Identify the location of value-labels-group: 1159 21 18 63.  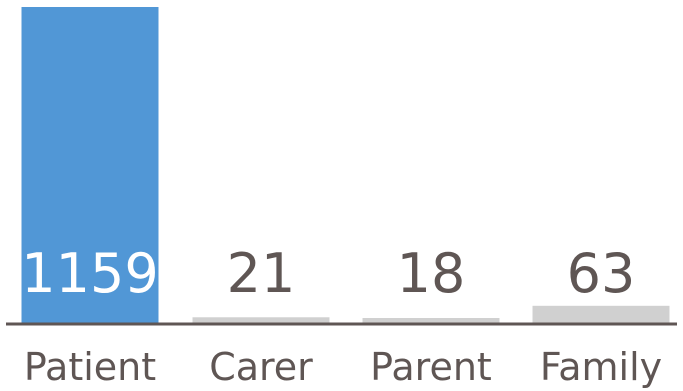
(328, 273).